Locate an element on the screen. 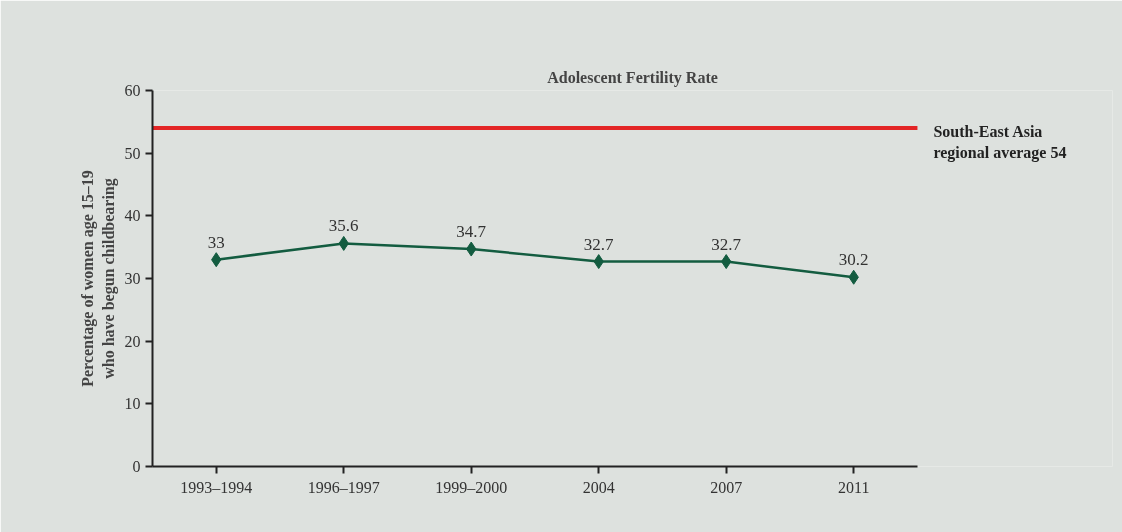 This screenshot has height=532, width=1122. y-axis-title: Percentage of women age 15–19 who have begun childbearing is located at coordinates (98, 278).